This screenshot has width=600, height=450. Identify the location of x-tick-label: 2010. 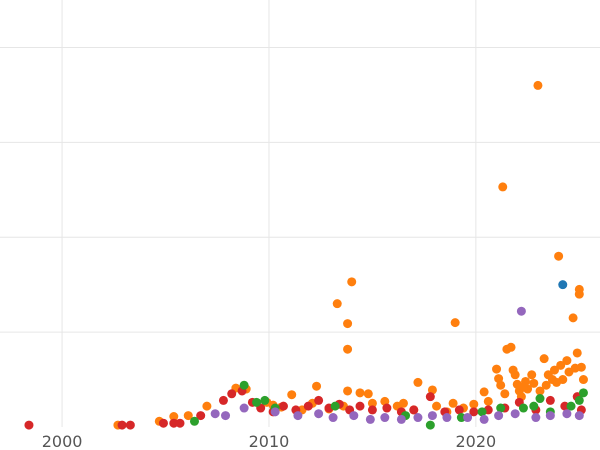
(269, 441).